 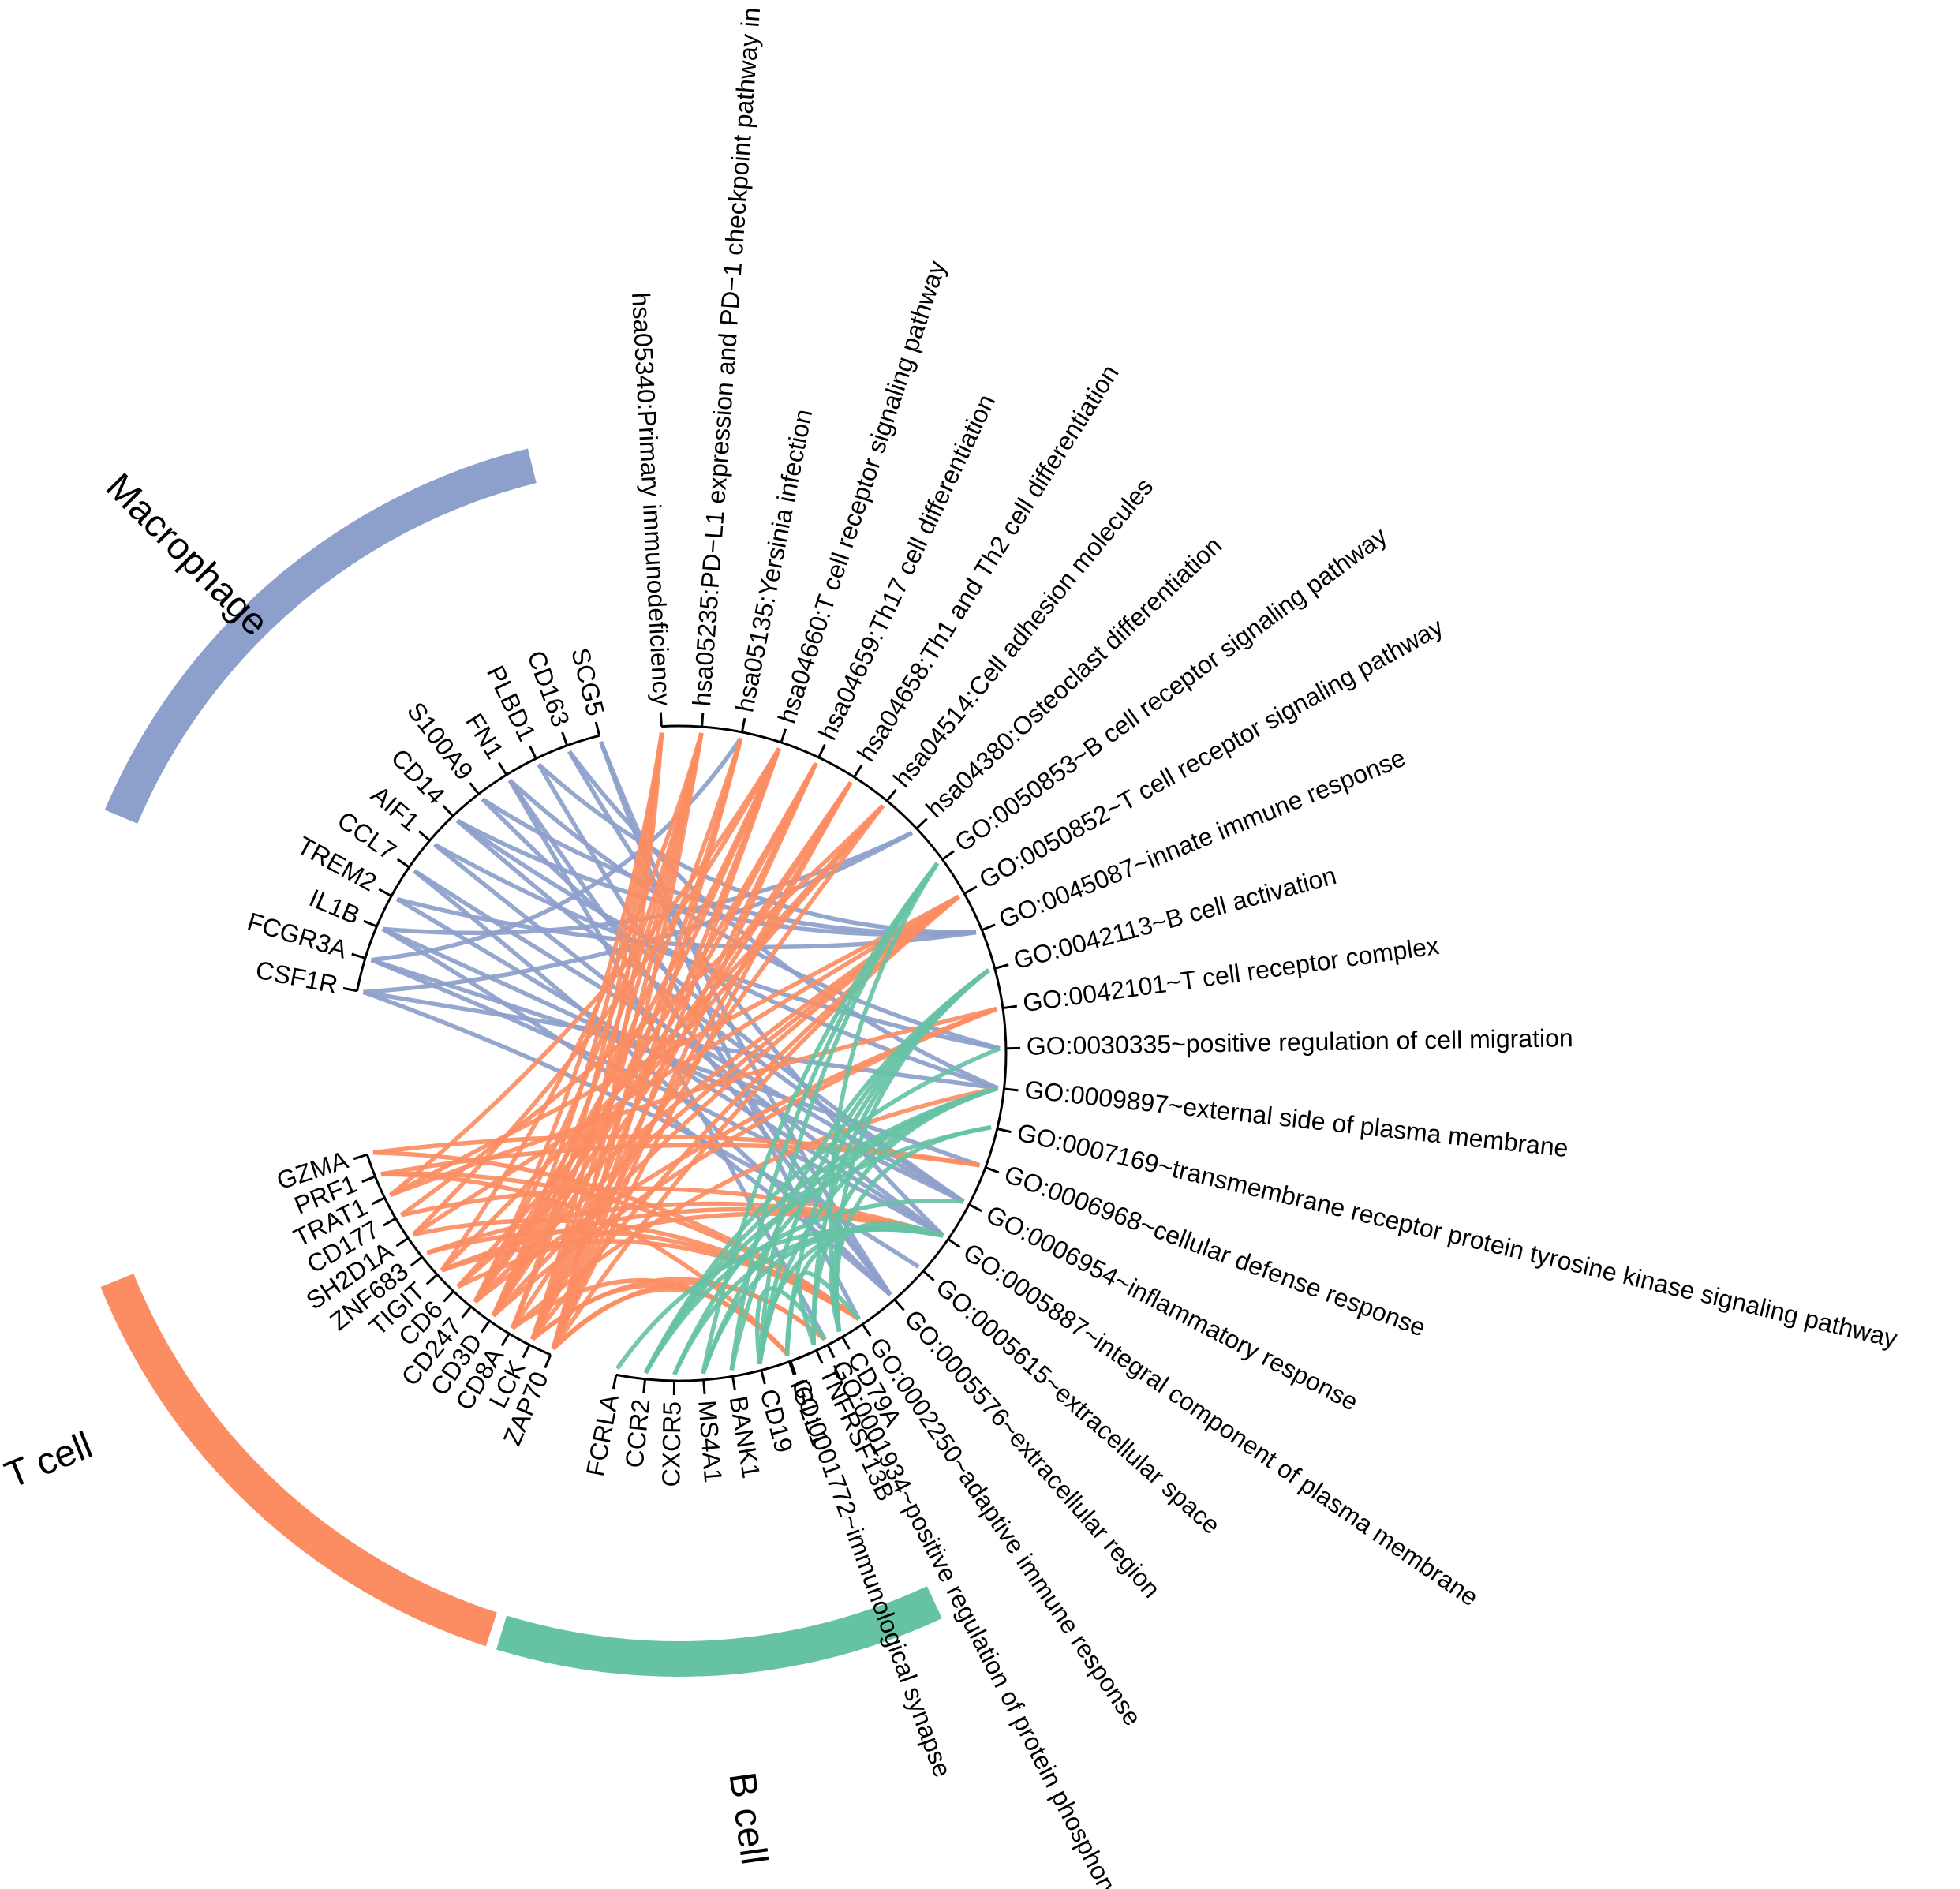 What do you see at coordinates (360, 1157) in the screenshot?
I see `tick-gzma` at bounding box center [360, 1157].